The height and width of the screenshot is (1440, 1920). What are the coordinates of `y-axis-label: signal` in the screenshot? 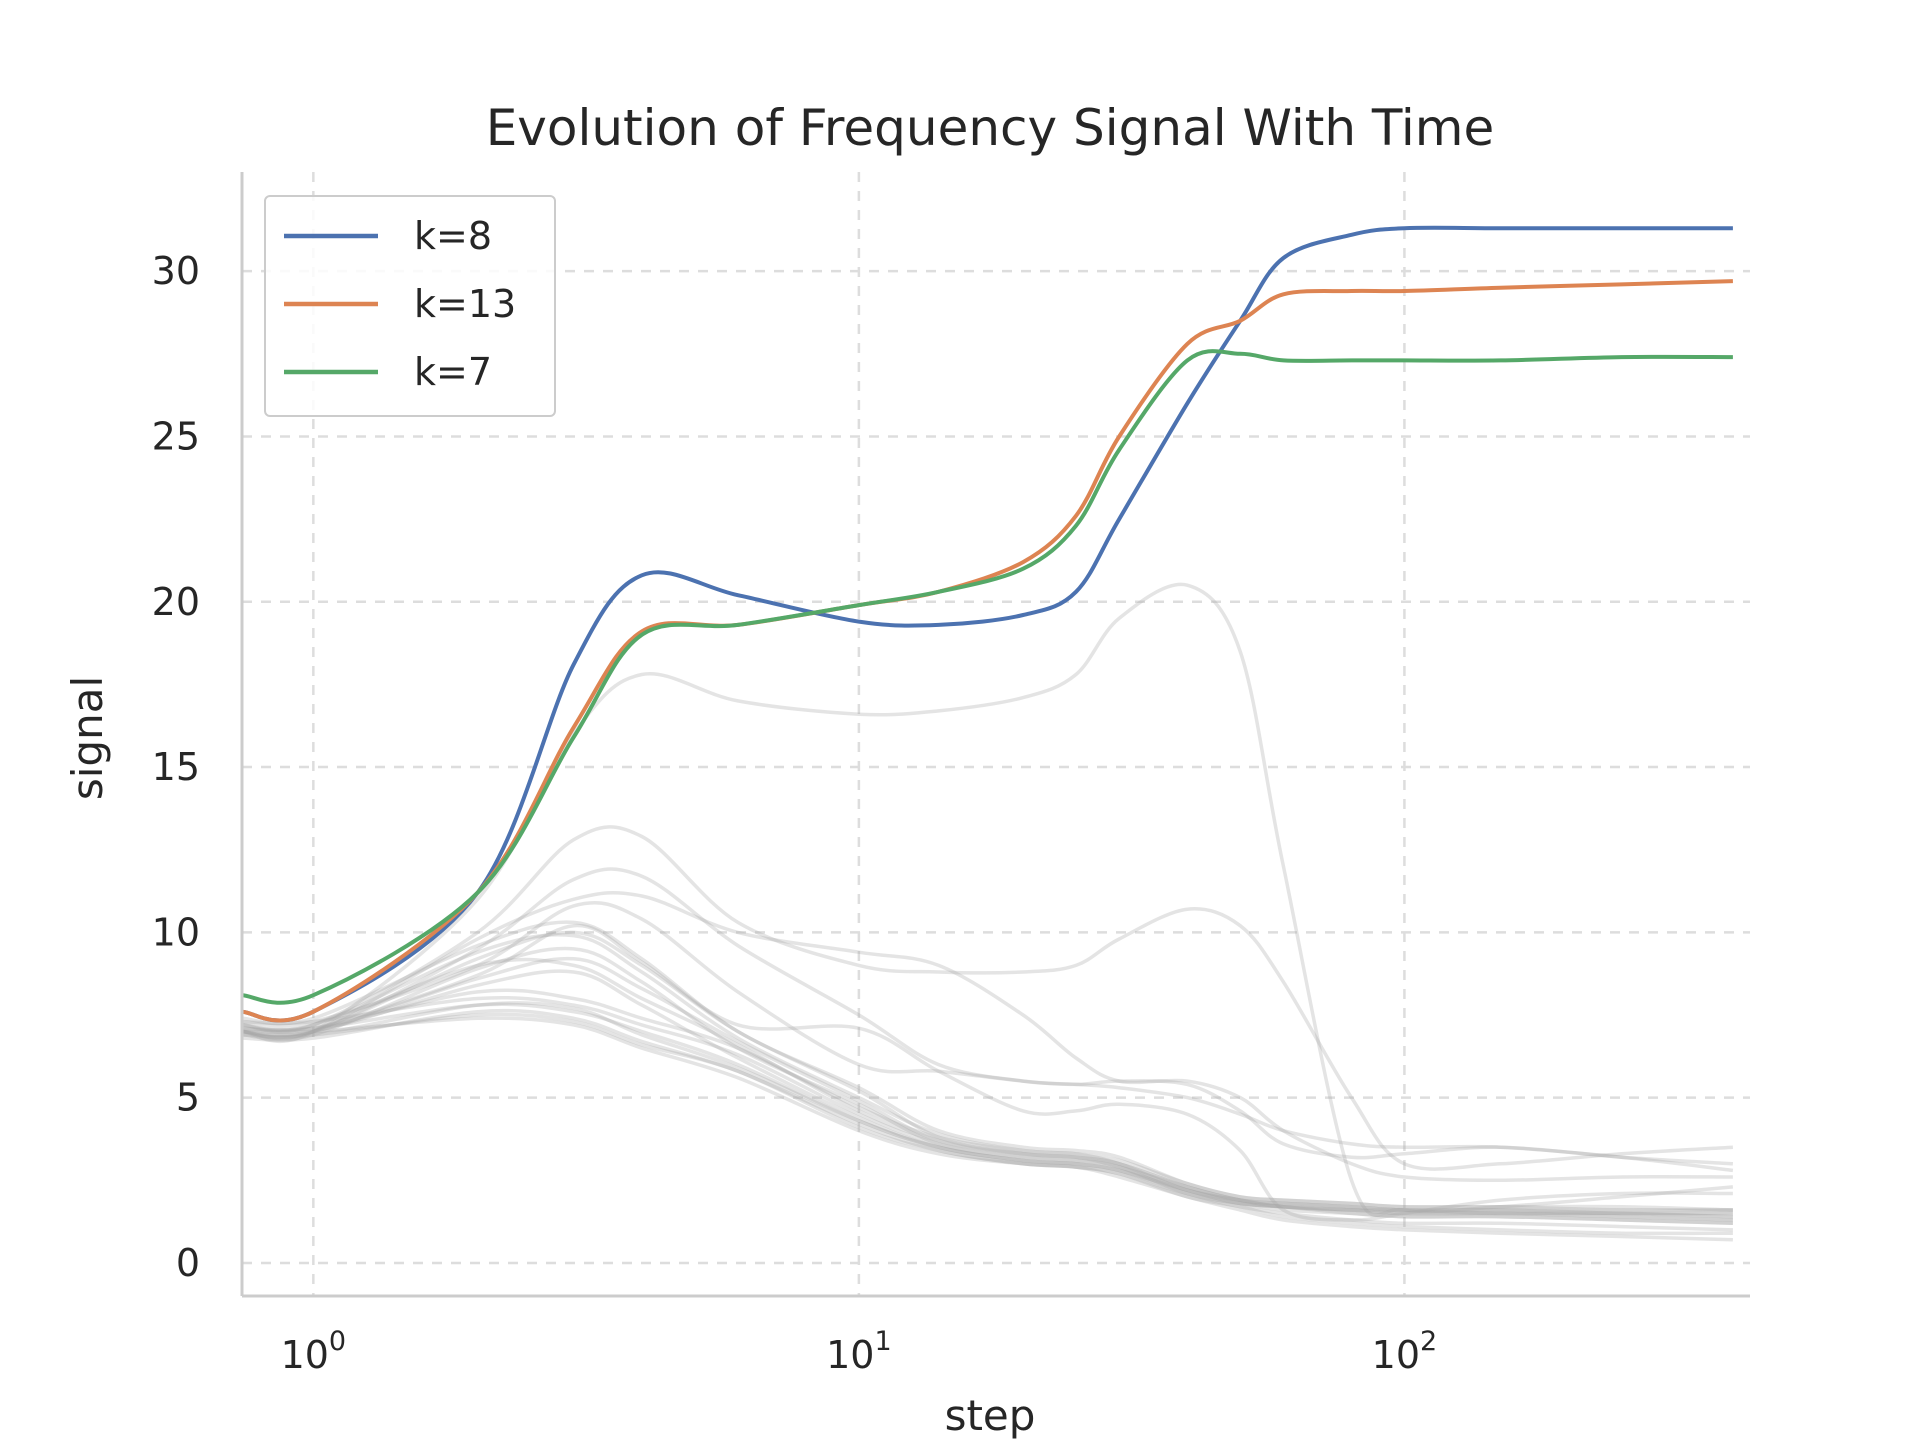 It's located at (87, 738).